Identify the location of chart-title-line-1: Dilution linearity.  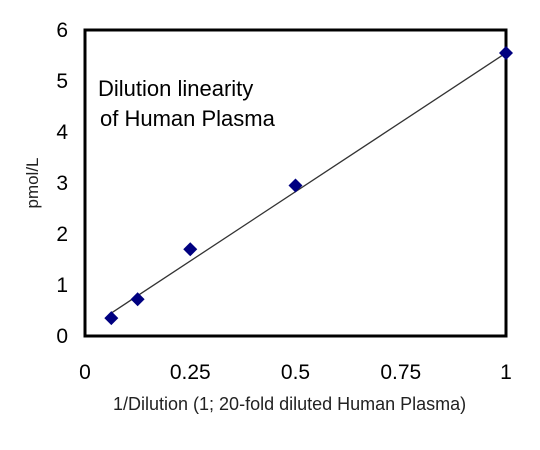
(176, 88).